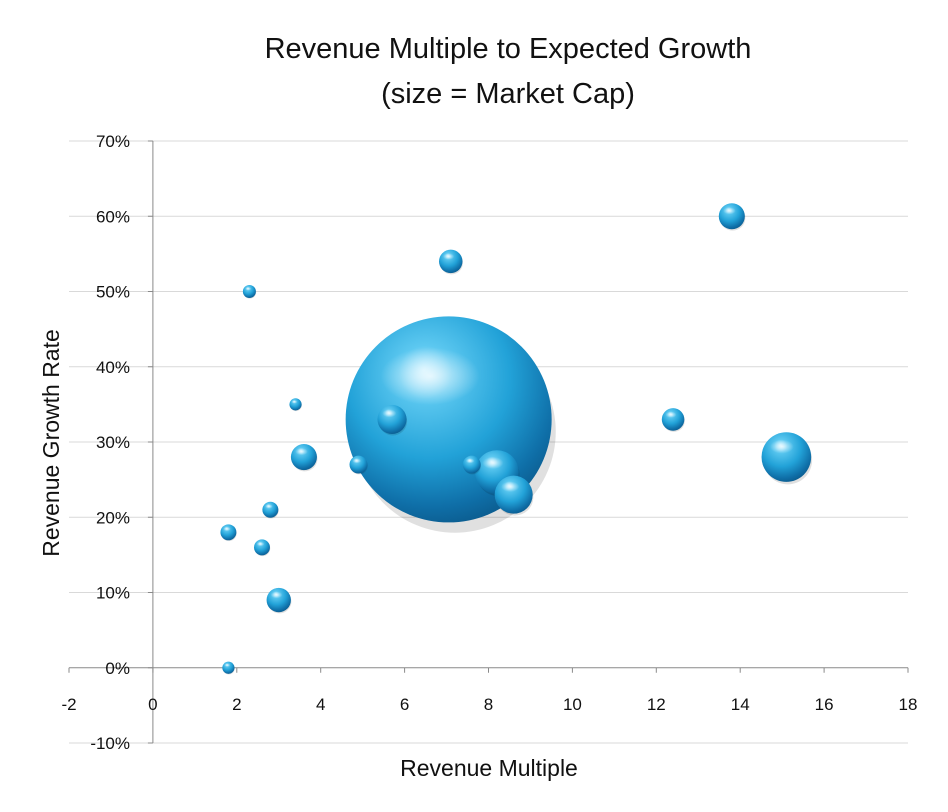 The image size is (948, 812). Describe the element at coordinates (508, 94) in the screenshot. I see `chart-subtitle: (size = Market Cap)` at that location.